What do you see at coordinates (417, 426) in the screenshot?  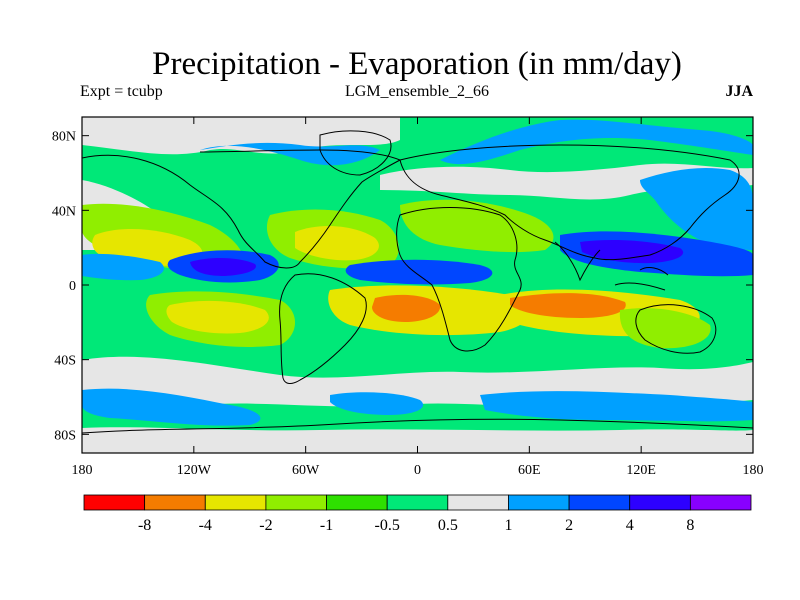 I see `coastline-antarctica` at bounding box center [417, 426].